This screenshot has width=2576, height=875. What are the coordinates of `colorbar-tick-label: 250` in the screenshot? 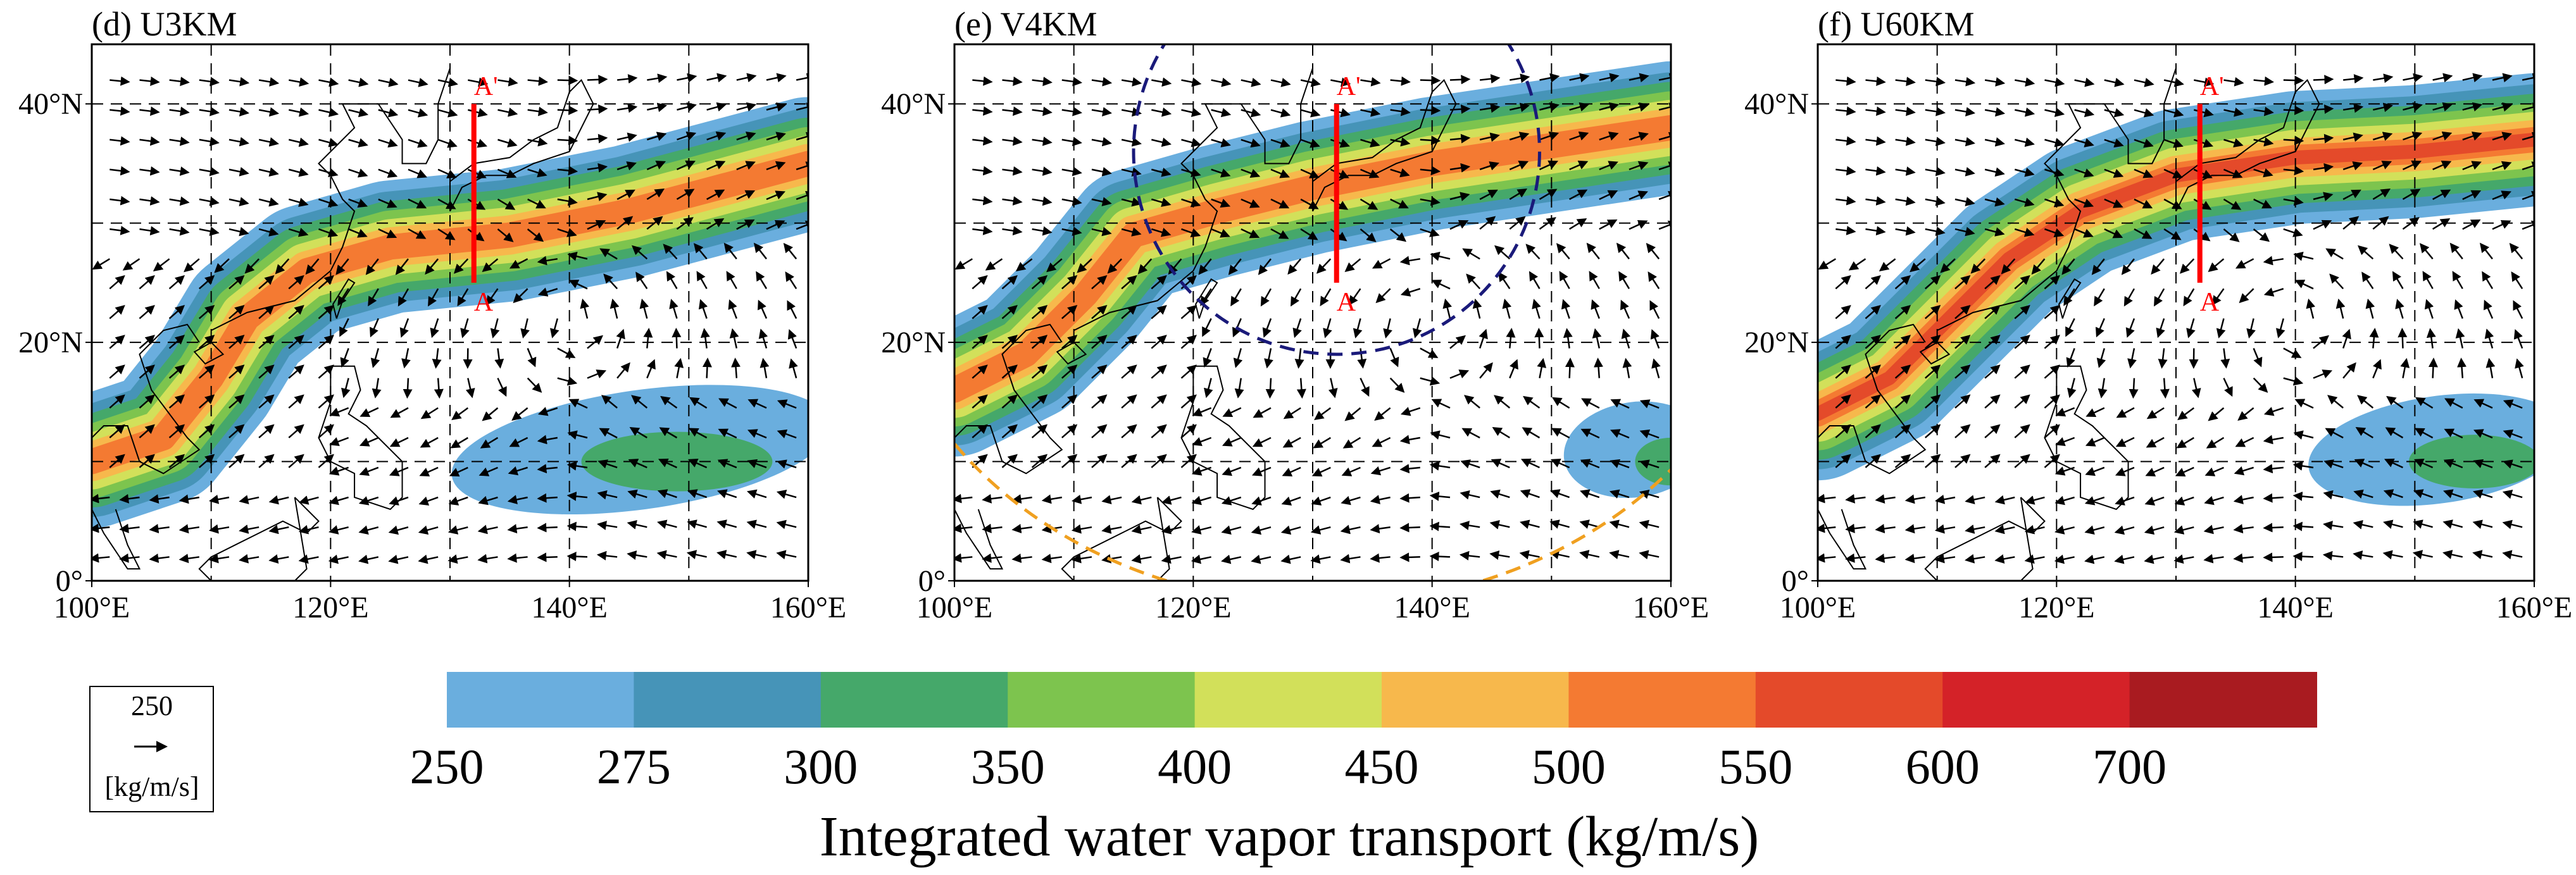 It's located at (447, 767).